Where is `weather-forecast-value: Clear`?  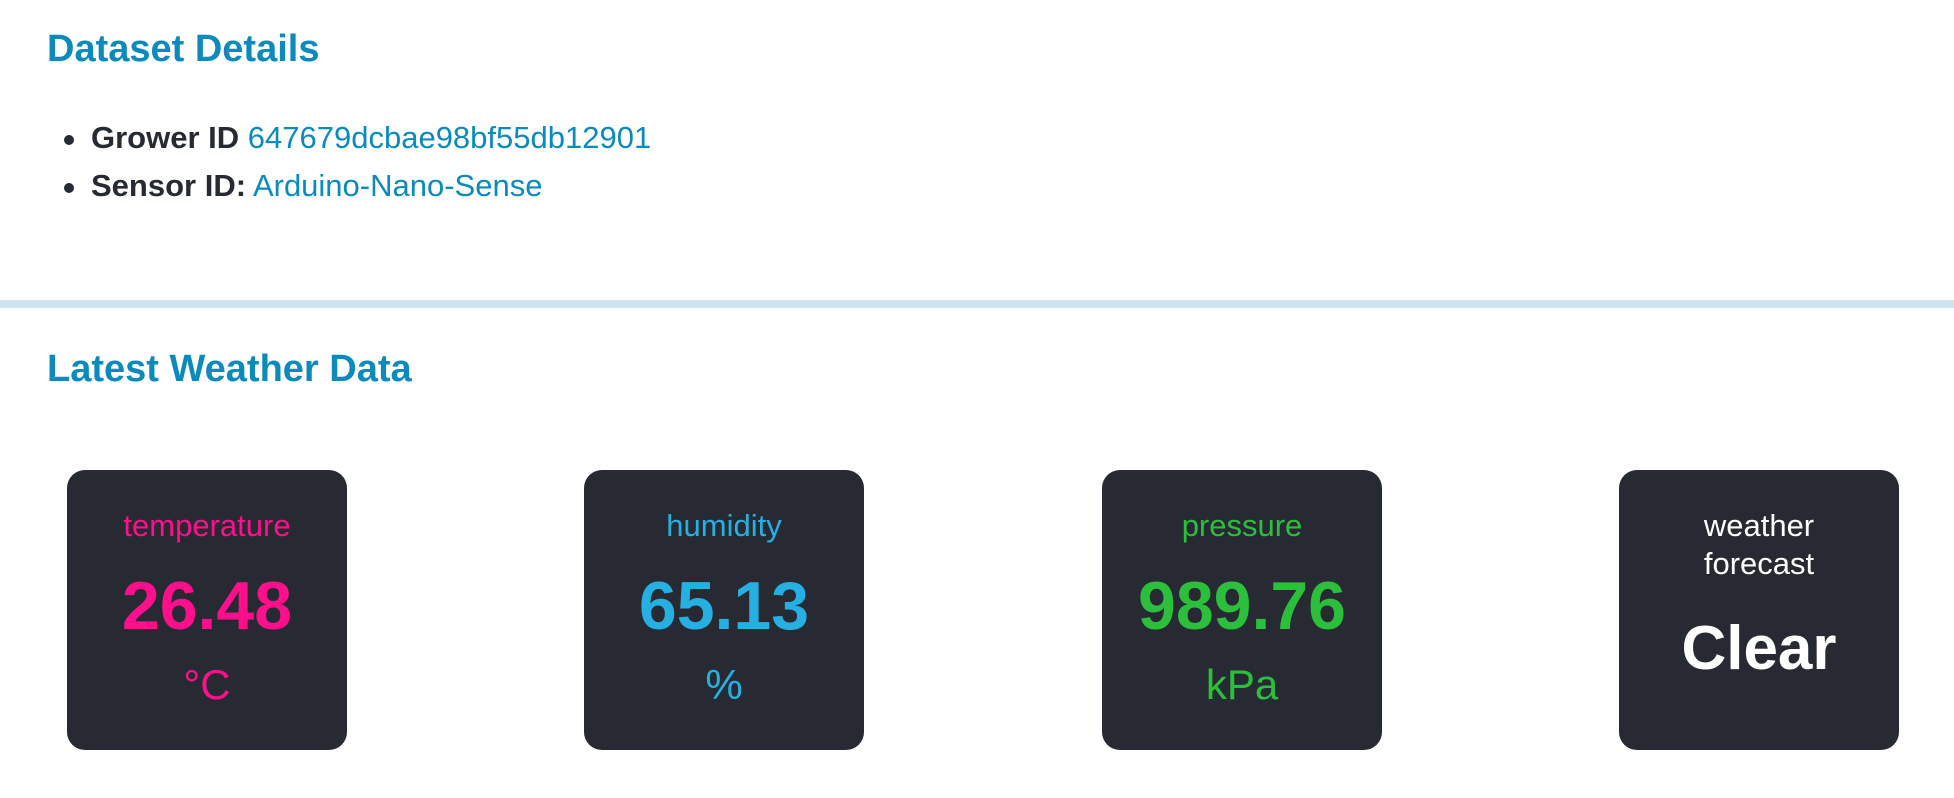
weather-forecast-value: Clear is located at coordinates (1759, 648).